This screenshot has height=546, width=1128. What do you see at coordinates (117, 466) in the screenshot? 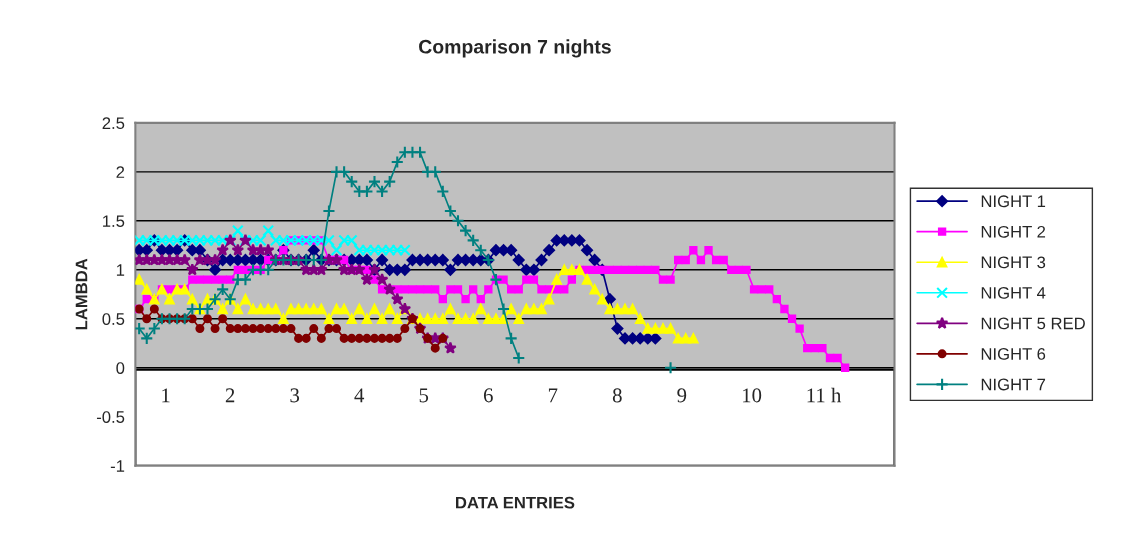
I see `y-tick-label: -1` at bounding box center [117, 466].